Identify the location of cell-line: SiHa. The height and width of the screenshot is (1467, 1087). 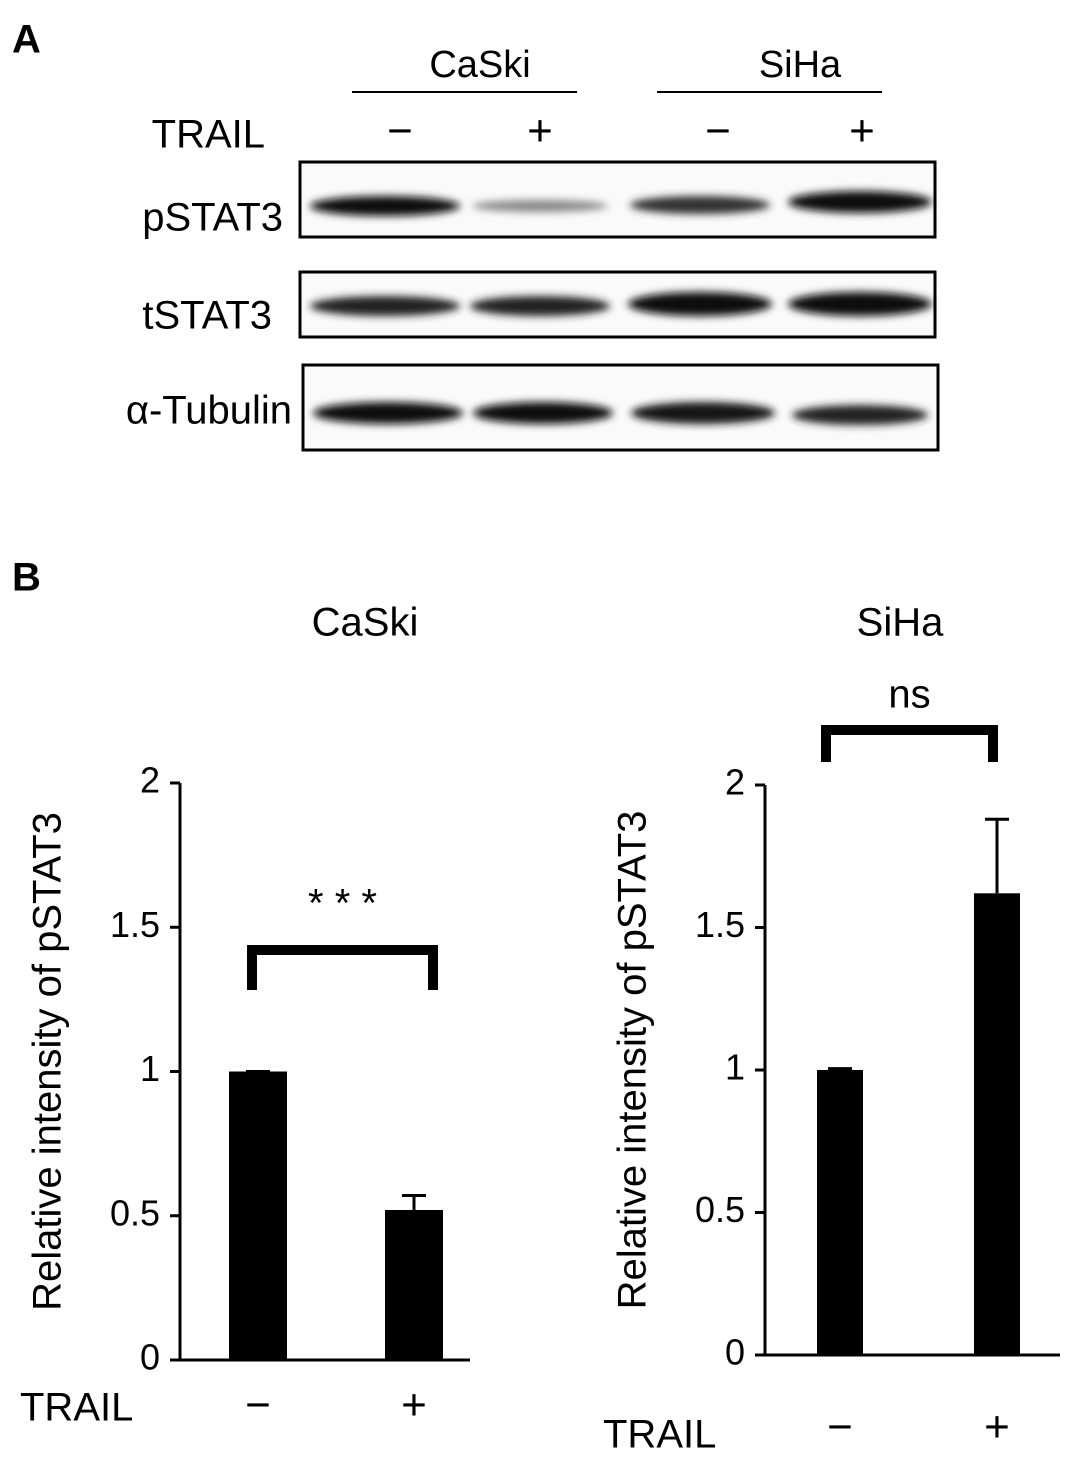
(800, 65).